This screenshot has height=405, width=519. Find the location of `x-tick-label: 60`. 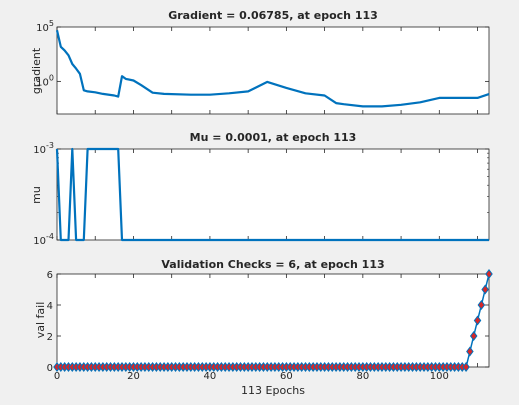

x-tick-label: 60 is located at coordinates (286, 376).